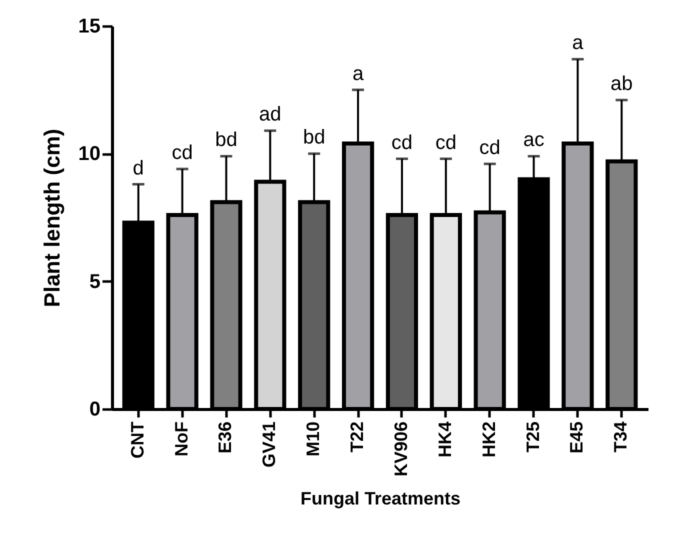 This screenshot has height=554, width=681. What do you see at coordinates (94, 281) in the screenshot?
I see `y-tick-label: 5` at bounding box center [94, 281].